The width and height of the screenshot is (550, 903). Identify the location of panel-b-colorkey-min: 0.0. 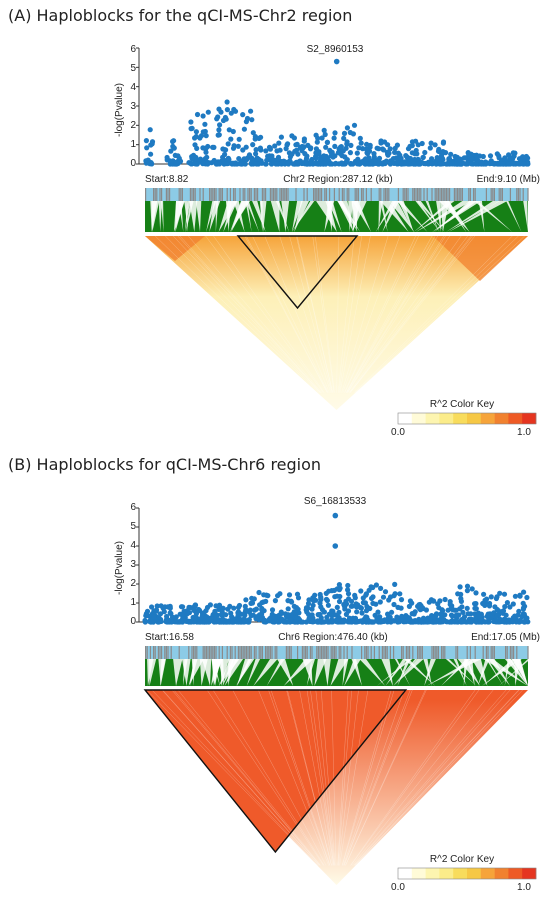
(398, 887).